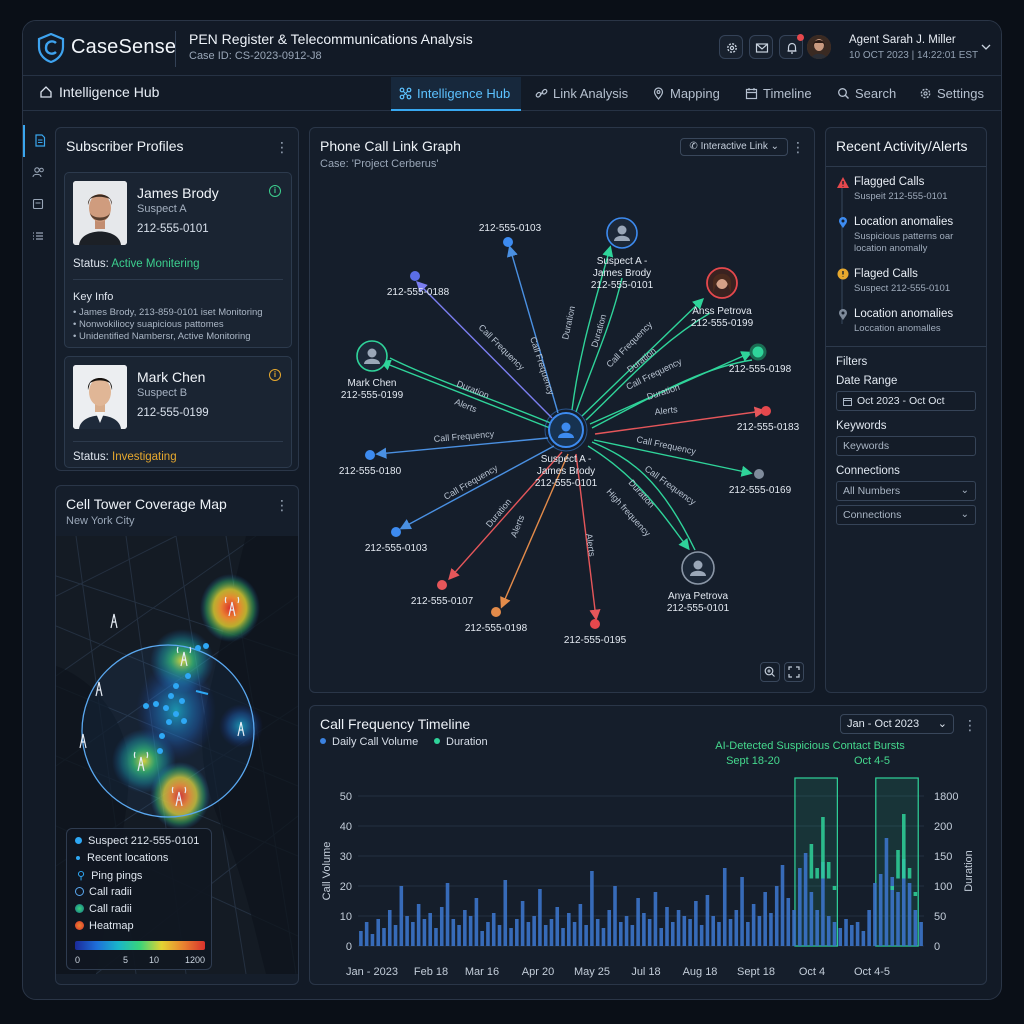  I want to click on link-icon, so click(541, 93).